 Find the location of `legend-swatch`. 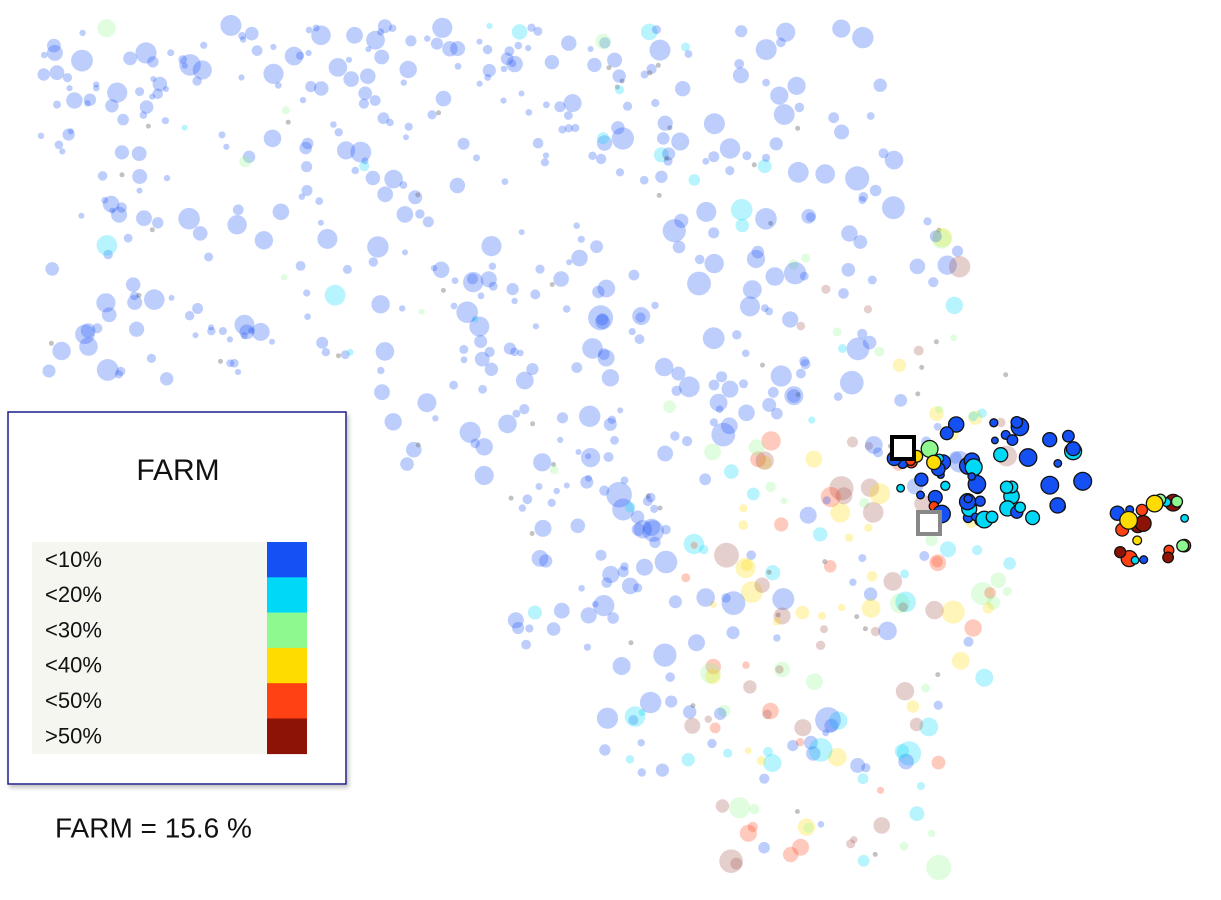

legend-swatch is located at coordinates (287, 665).